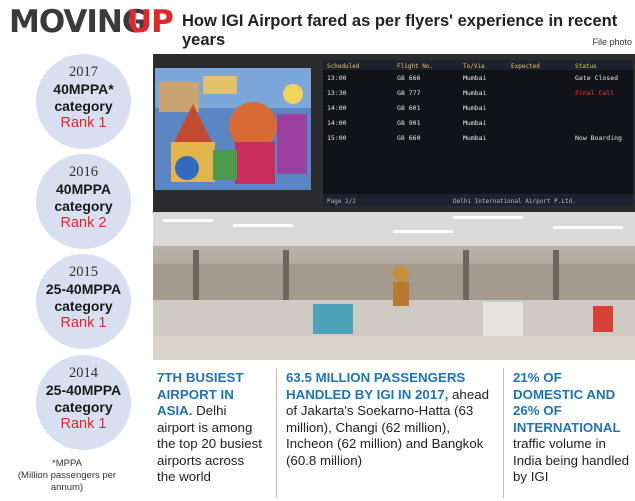 This screenshot has height=501, width=635. I want to click on ranking-circle-2016: 2016 40MPPA category Rank 2, so click(83, 201).